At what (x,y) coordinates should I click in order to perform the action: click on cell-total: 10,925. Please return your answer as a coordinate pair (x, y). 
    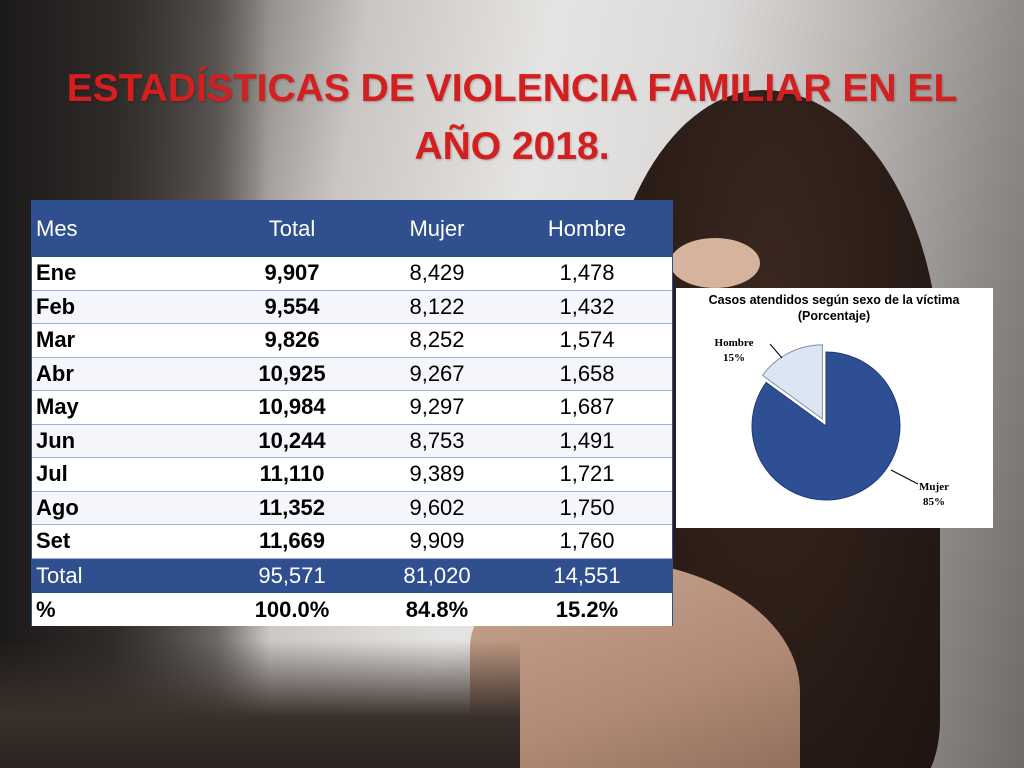
    Looking at the image, I should click on (292, 373).